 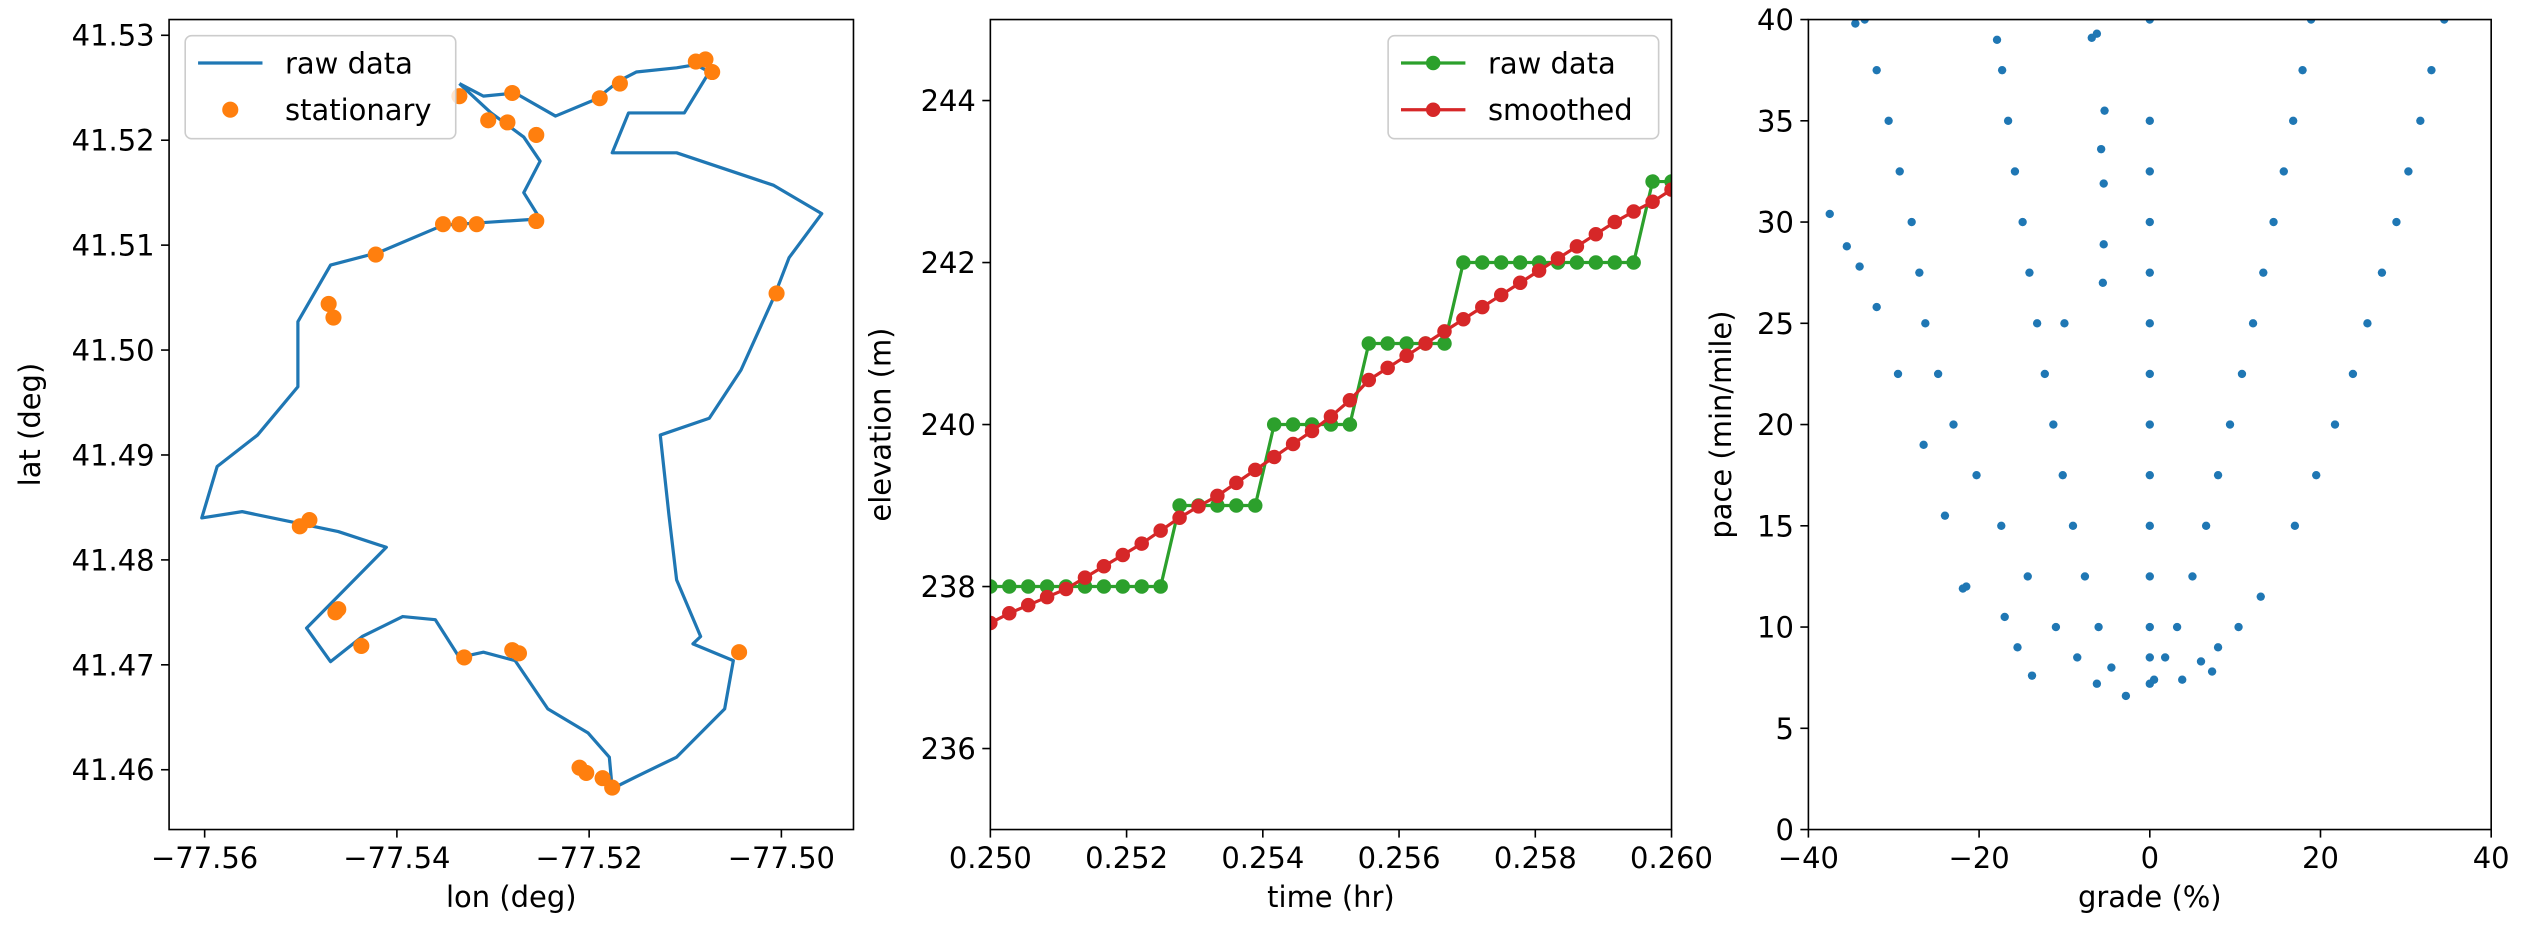 I want to click on y-tick-label: 40, so click(x=1775, y=20).